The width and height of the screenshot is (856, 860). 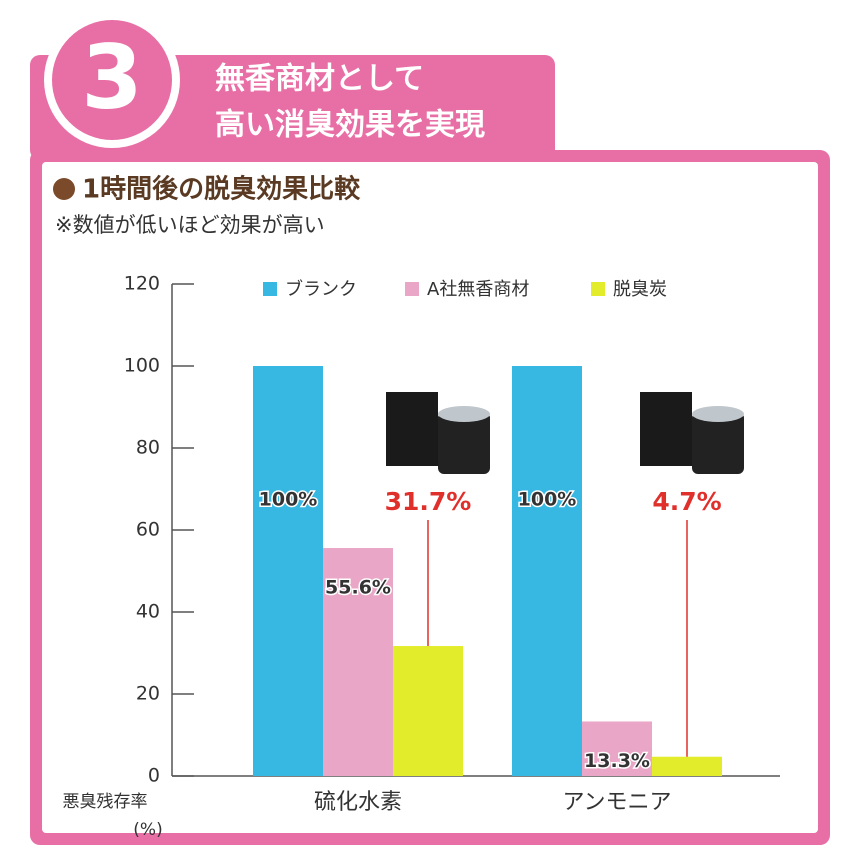 I want to click on header-title: 無香商材として, so click(x=319, y=79).